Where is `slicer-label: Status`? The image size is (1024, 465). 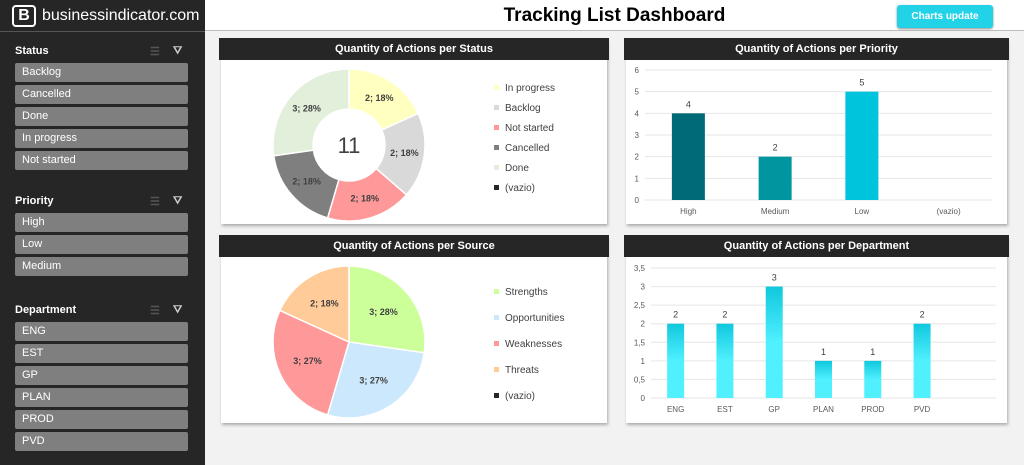 slicer-label: Status is located at coordinates (32, 51).